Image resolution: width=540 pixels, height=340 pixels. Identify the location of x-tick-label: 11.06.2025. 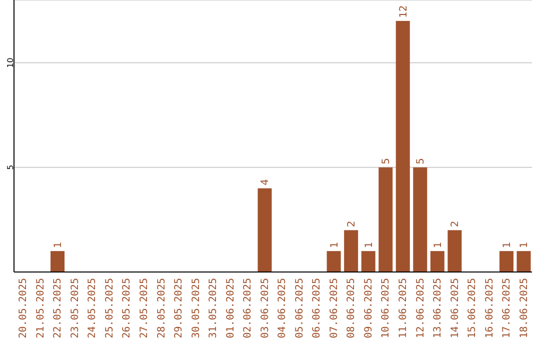
(403, 308).